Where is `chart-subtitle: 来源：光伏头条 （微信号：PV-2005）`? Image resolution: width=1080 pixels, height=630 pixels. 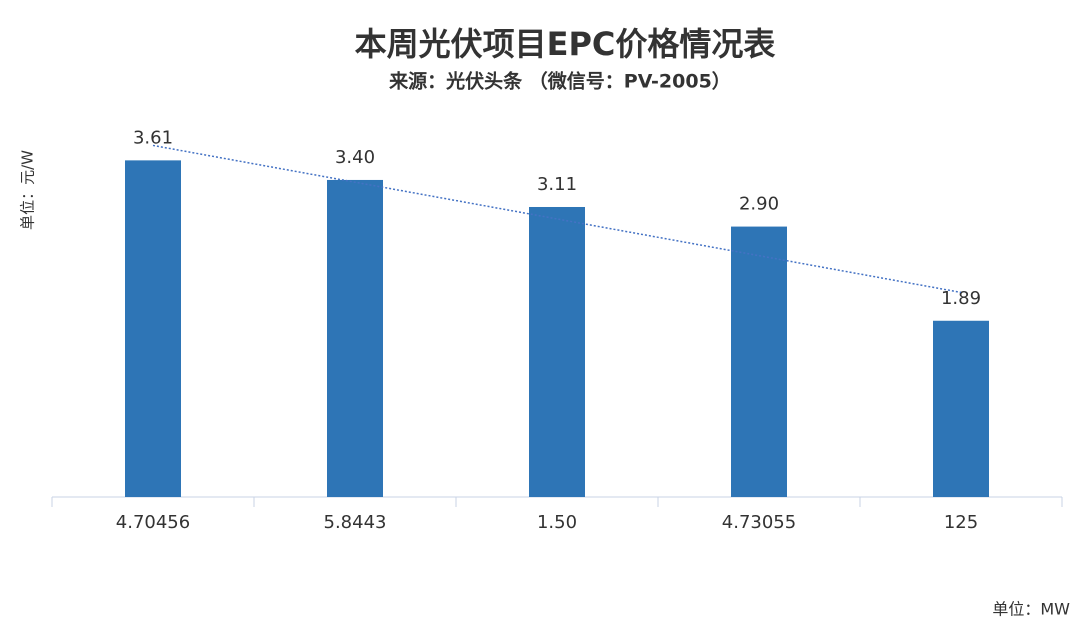
chart-subtitle: 来源：光伏头条 （微信号：PV-2005） is located at coordinates (560, 81).